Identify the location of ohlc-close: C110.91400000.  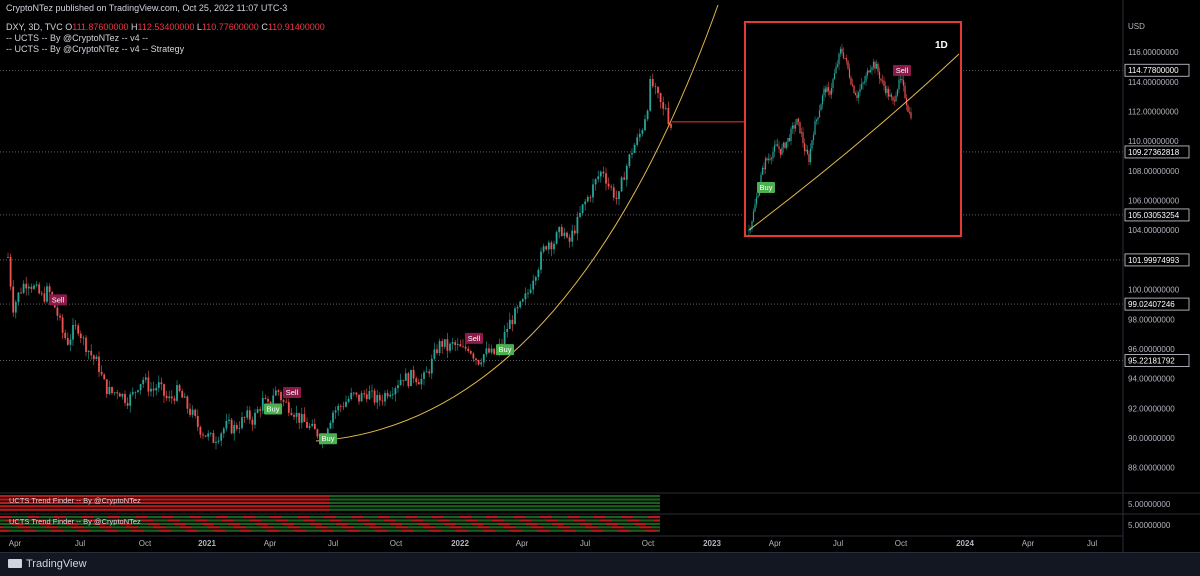
(293, 27).